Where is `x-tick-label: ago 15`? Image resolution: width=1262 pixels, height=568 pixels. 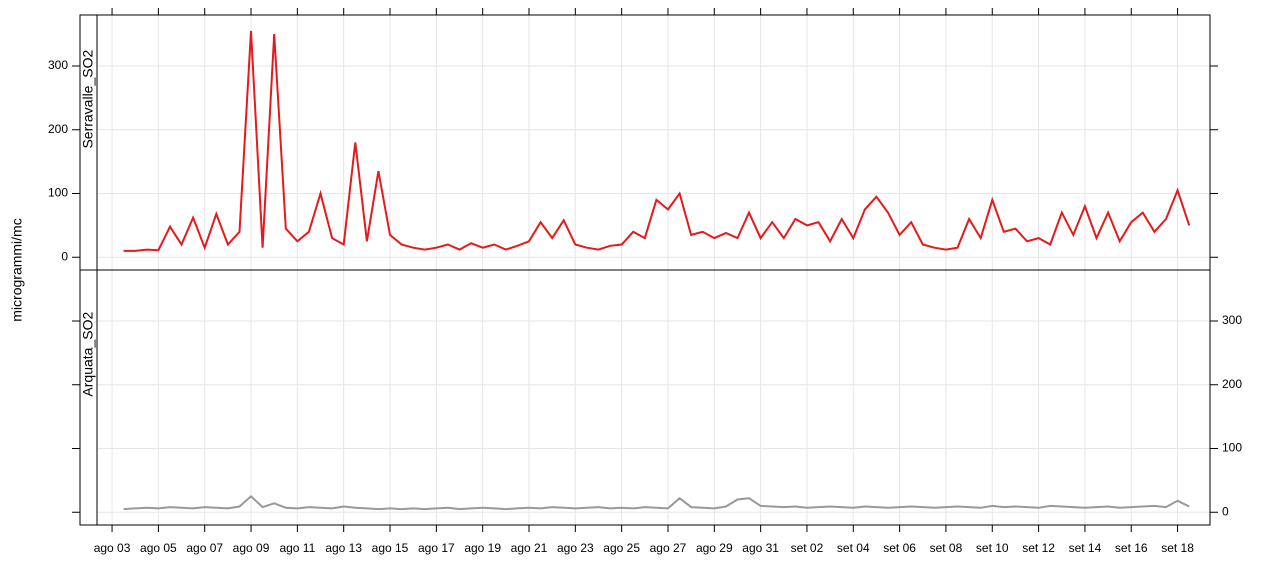 x-tick-label: ago 15 is located at coordinates (390, 548).